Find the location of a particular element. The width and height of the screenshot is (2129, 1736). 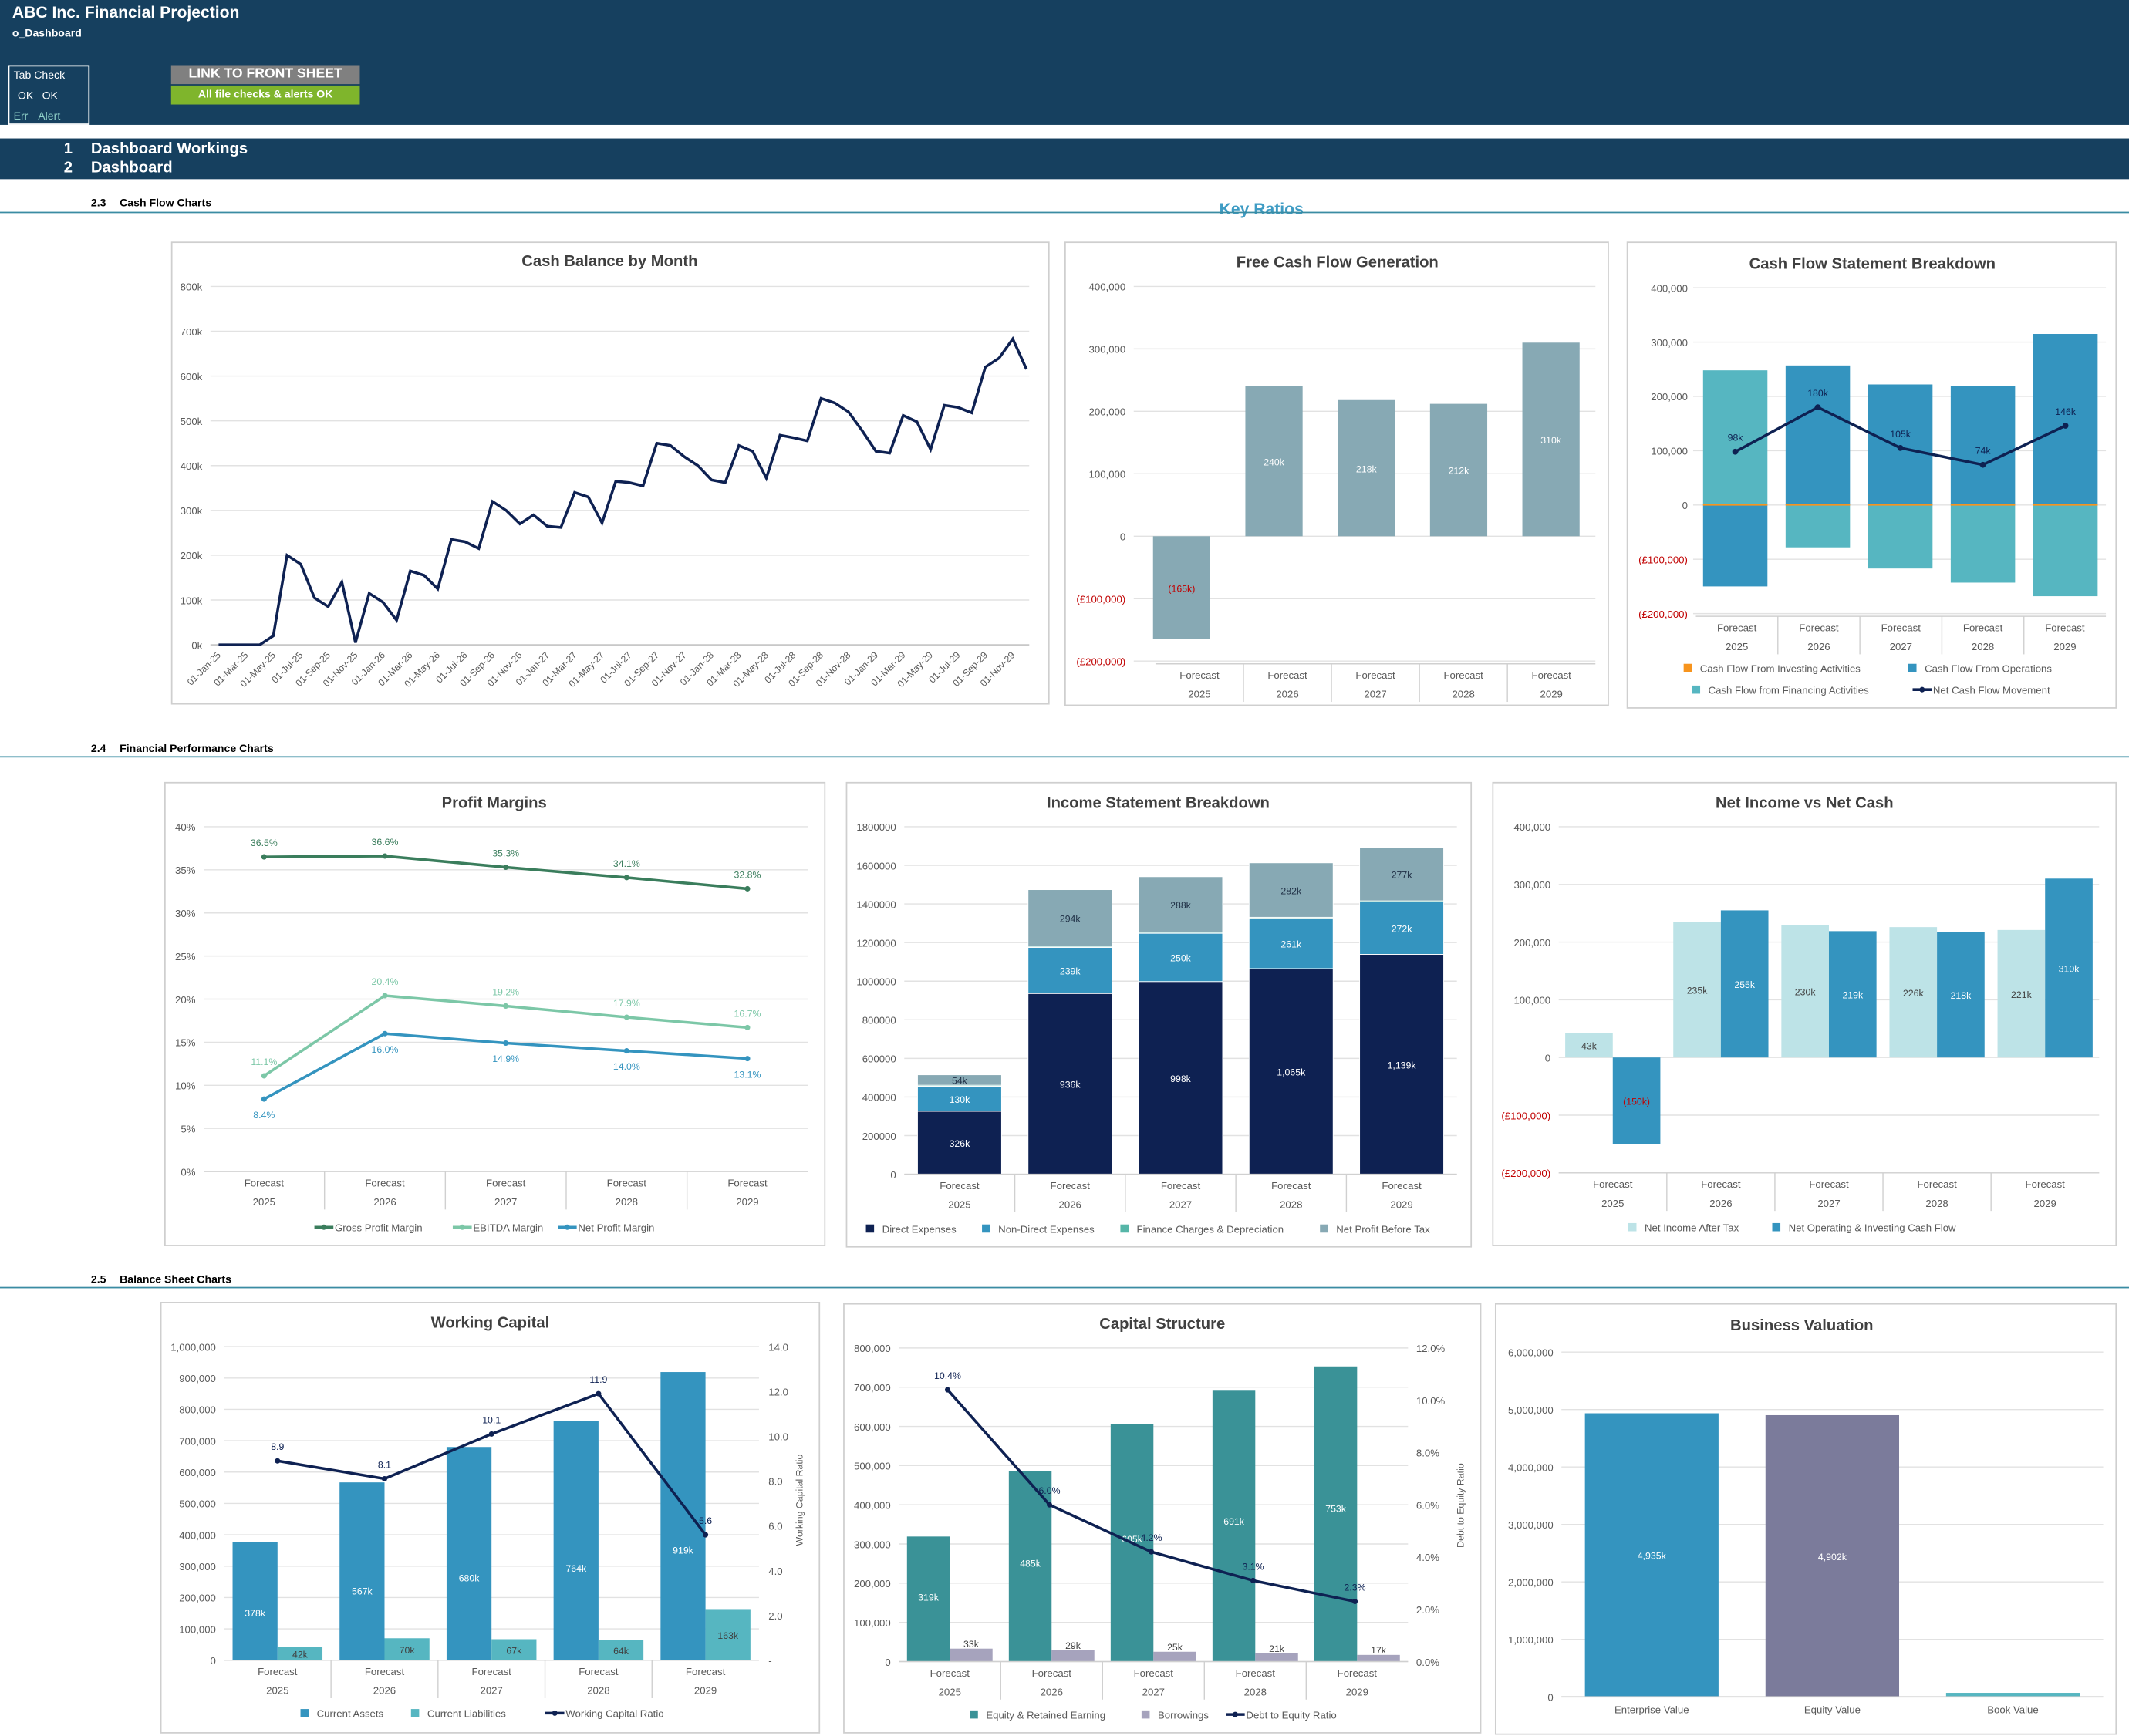

data-label: 310k is located at coordinates (2069, 969).